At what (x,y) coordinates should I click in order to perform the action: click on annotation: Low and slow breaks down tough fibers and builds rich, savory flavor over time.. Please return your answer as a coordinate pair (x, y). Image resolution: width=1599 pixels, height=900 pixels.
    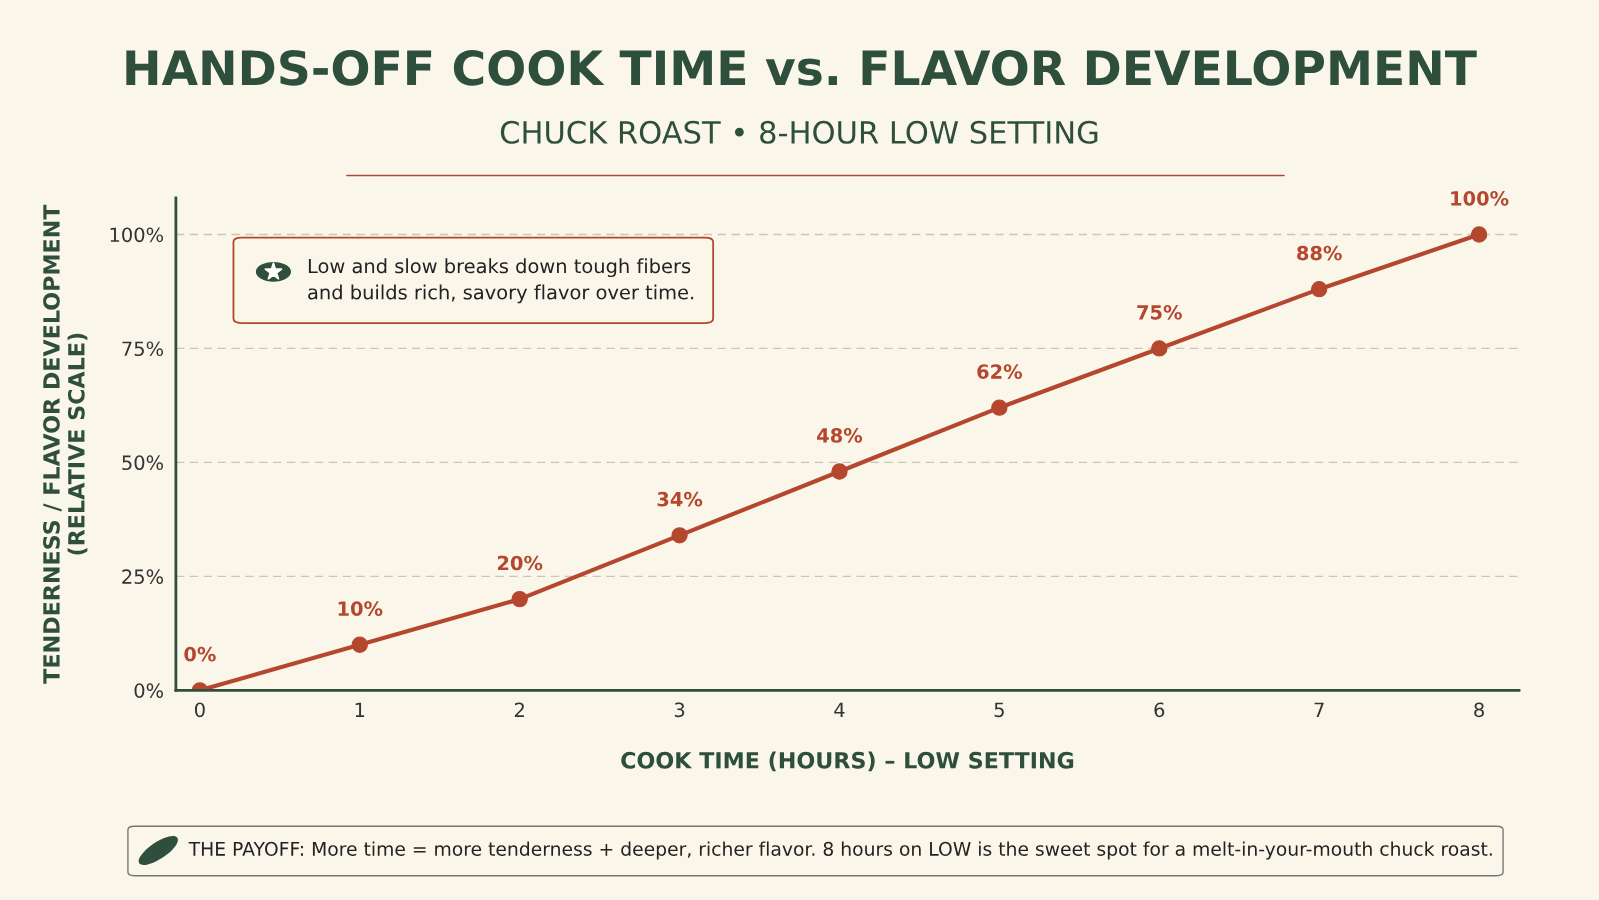
    Looking at the image, I should click on (501, 281).